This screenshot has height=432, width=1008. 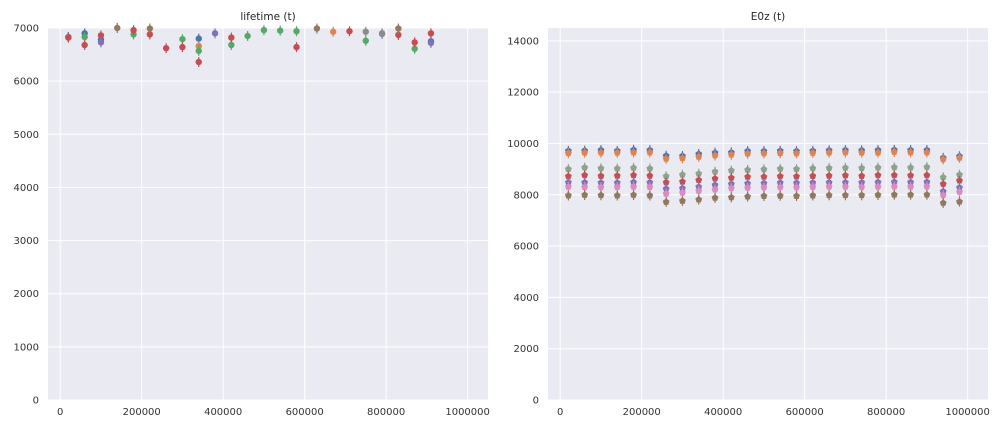 I want to click on x-tick-label-e0z: 1000000, so click(x=967, y=412).